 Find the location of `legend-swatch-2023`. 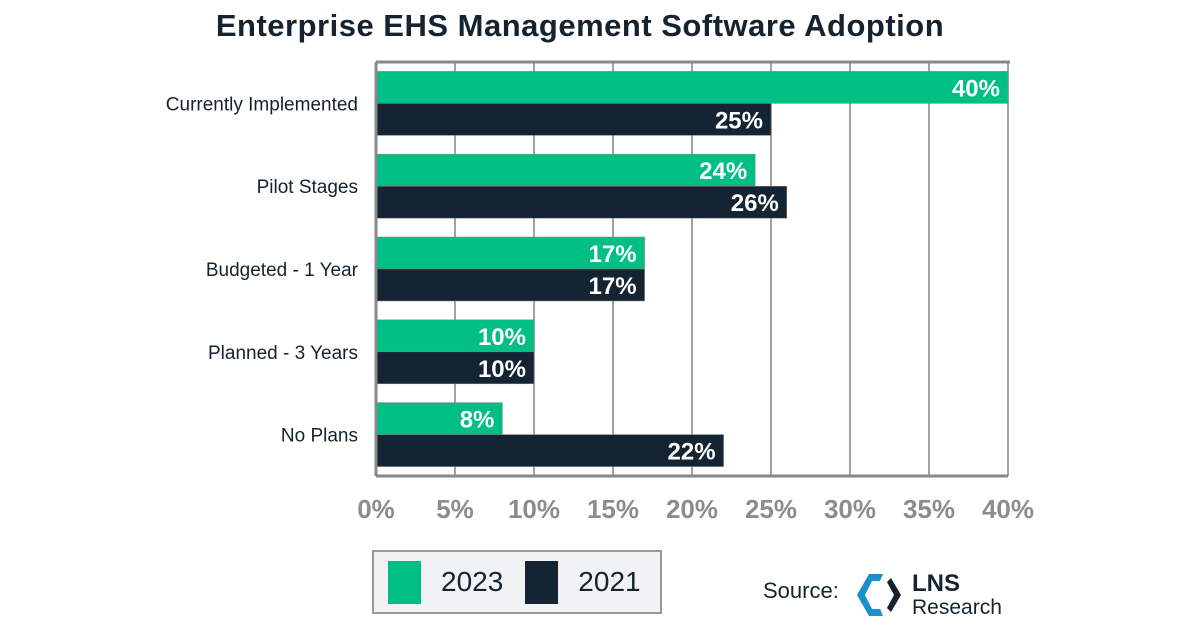

legend-swatch-2023 is located at coordinates (404, 582).